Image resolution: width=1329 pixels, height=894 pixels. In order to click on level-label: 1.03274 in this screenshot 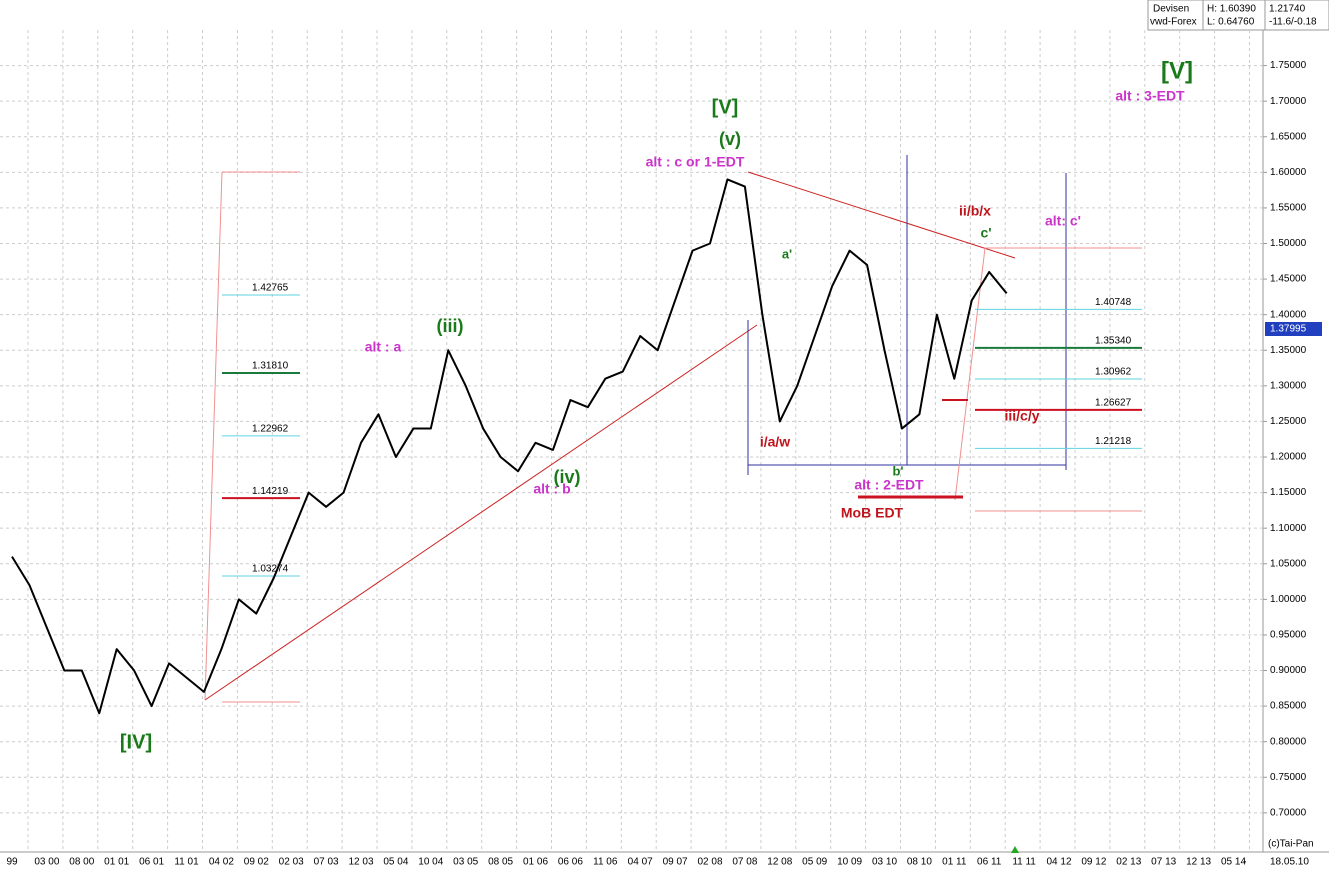, I will do `click(270, 569)`.